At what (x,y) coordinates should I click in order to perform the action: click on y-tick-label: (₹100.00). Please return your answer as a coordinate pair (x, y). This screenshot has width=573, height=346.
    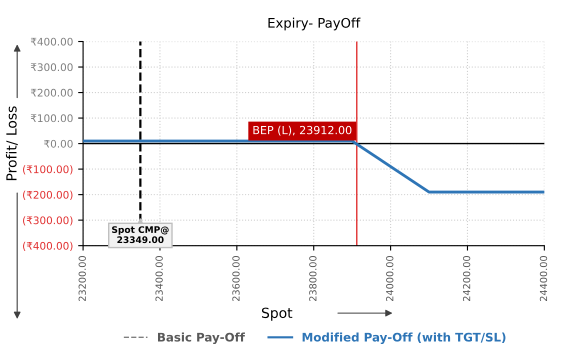
    Looking at the image, I should click on (47, 169).